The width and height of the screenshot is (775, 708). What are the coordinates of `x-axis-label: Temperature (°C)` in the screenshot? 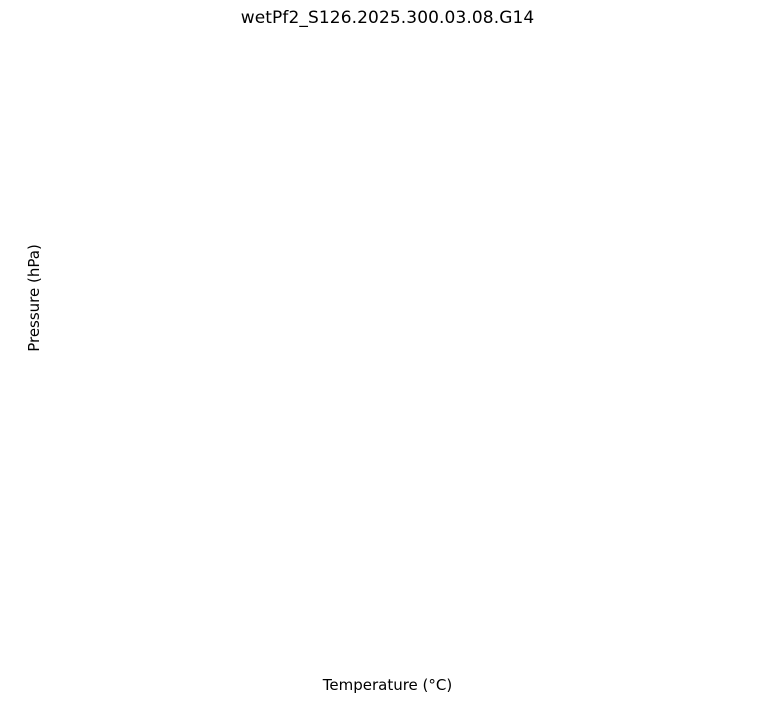 It's located at (387, 685).